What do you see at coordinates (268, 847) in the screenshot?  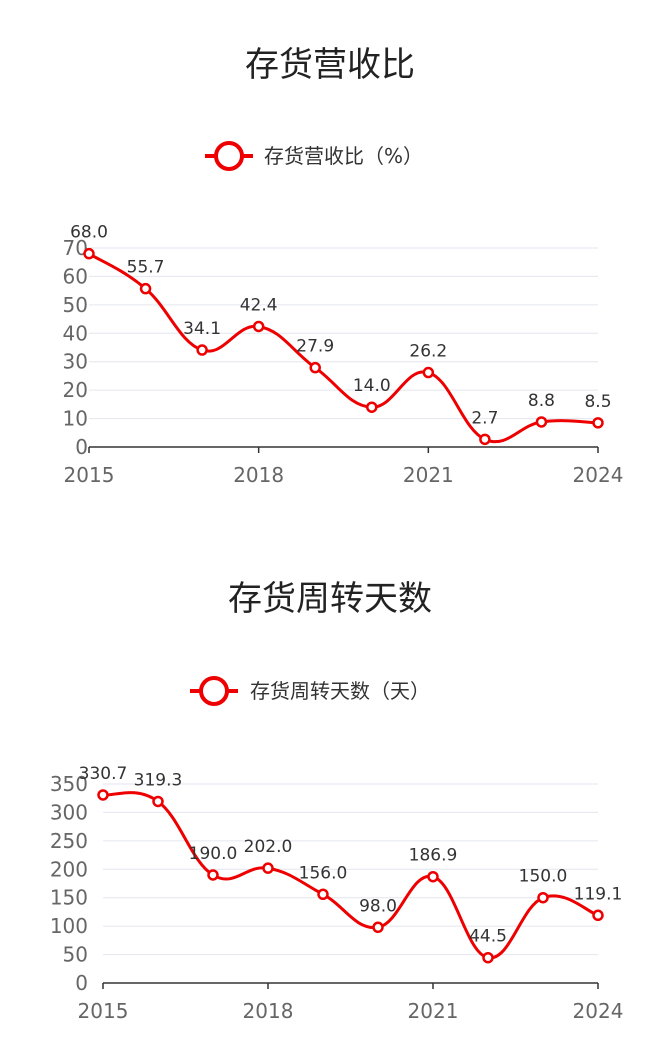 I see `data-label: 202.0` at bounding box center [268, 847].